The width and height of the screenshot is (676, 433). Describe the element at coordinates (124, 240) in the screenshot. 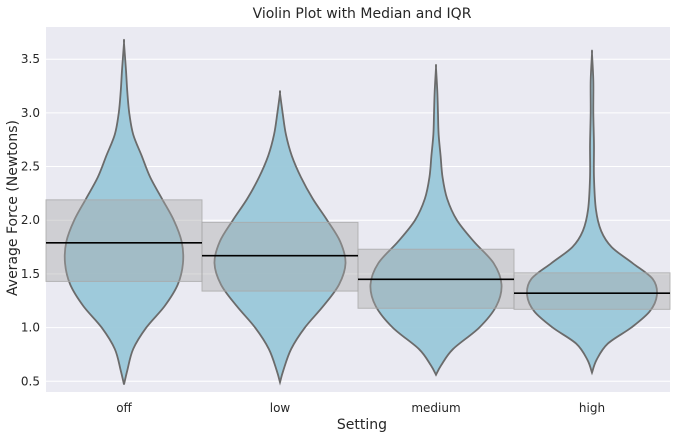

I see `iqr-box-off` at that location.